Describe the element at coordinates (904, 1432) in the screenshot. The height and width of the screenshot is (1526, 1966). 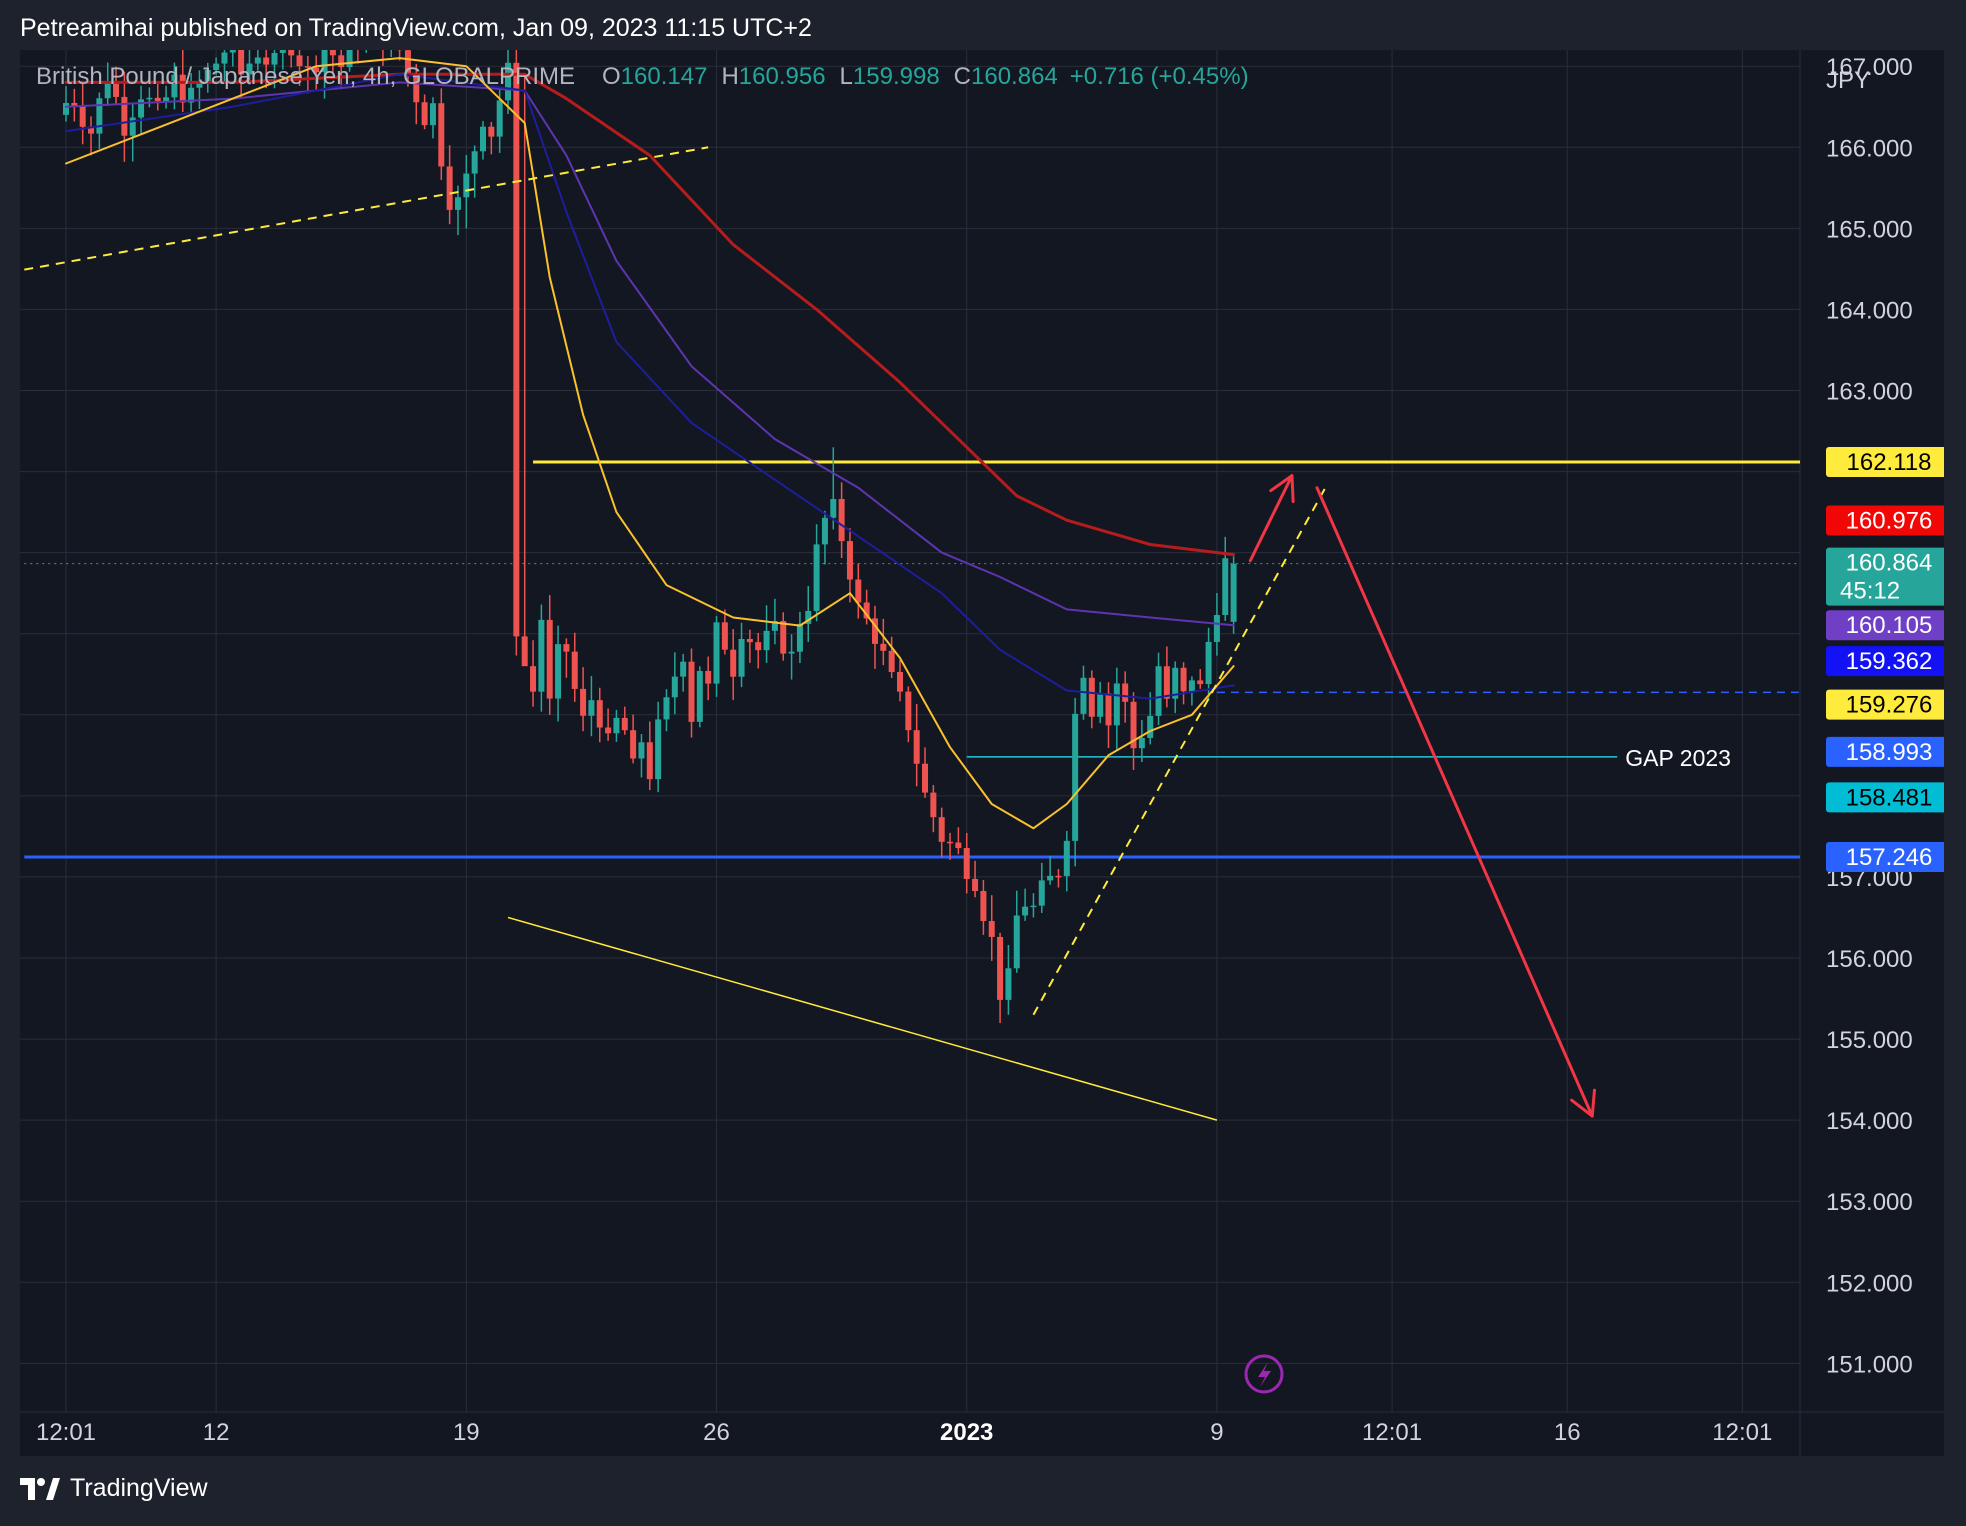
I see `time-axis: 12:01 12 19 26 2023 9 12:01 16 12:01` at that location.